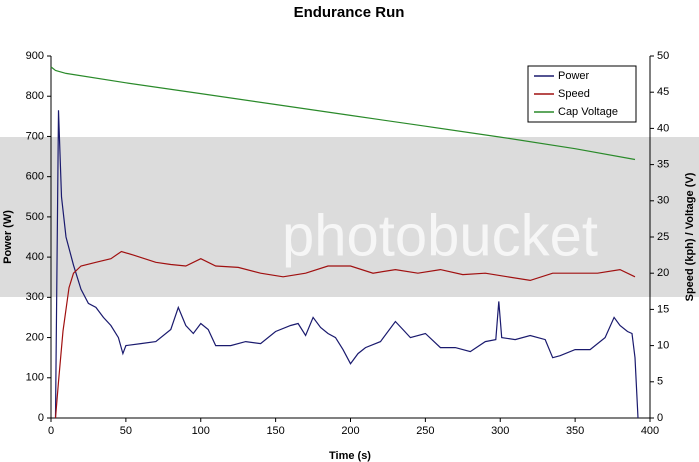 Image resolution: width=699 pixels, height=462 pixels. I want to click on y-tick-label: 600, so click(35, 177).